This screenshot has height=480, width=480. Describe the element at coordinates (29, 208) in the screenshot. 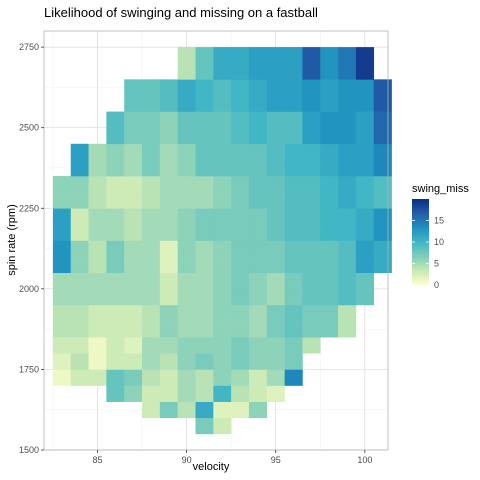

I see `y-tick-label: 2250` at that location.